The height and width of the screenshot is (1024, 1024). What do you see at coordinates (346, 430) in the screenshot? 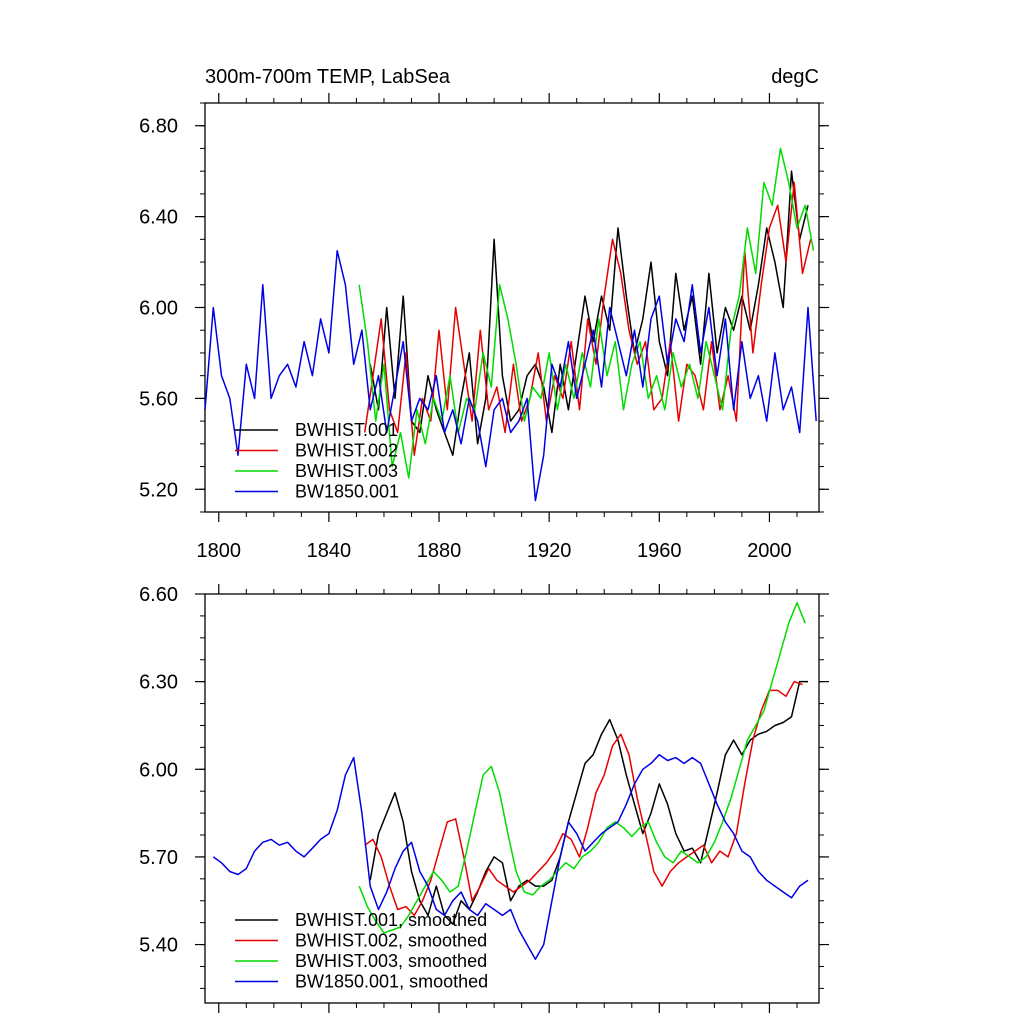
I see `legend-label: BWHIST.001` at bounding box center [346, 430].